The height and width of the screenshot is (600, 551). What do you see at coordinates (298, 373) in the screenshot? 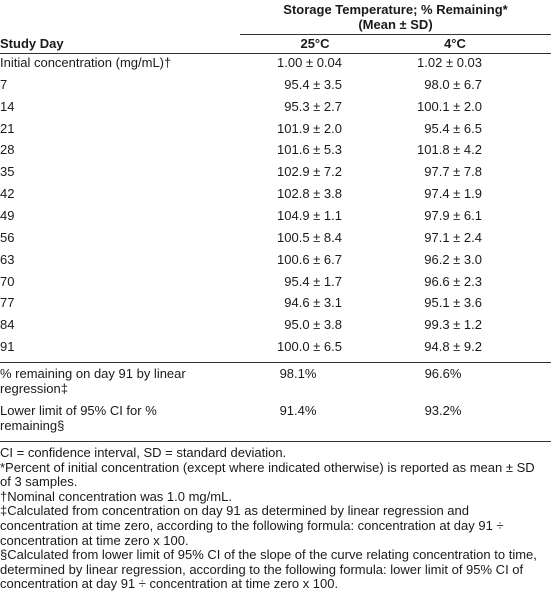
I see `cell-value: 98.1%` at bounding box center [298, 373].